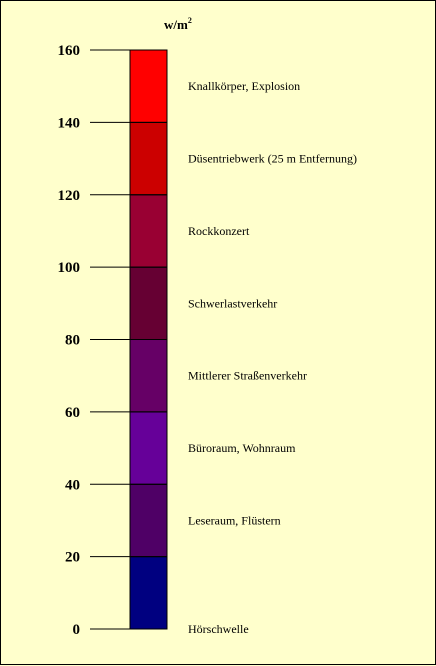  What do you see at coordinates (190, 20) in the screenshot?
I see `unit-superscript: 2` at bounding box center [190, 20].